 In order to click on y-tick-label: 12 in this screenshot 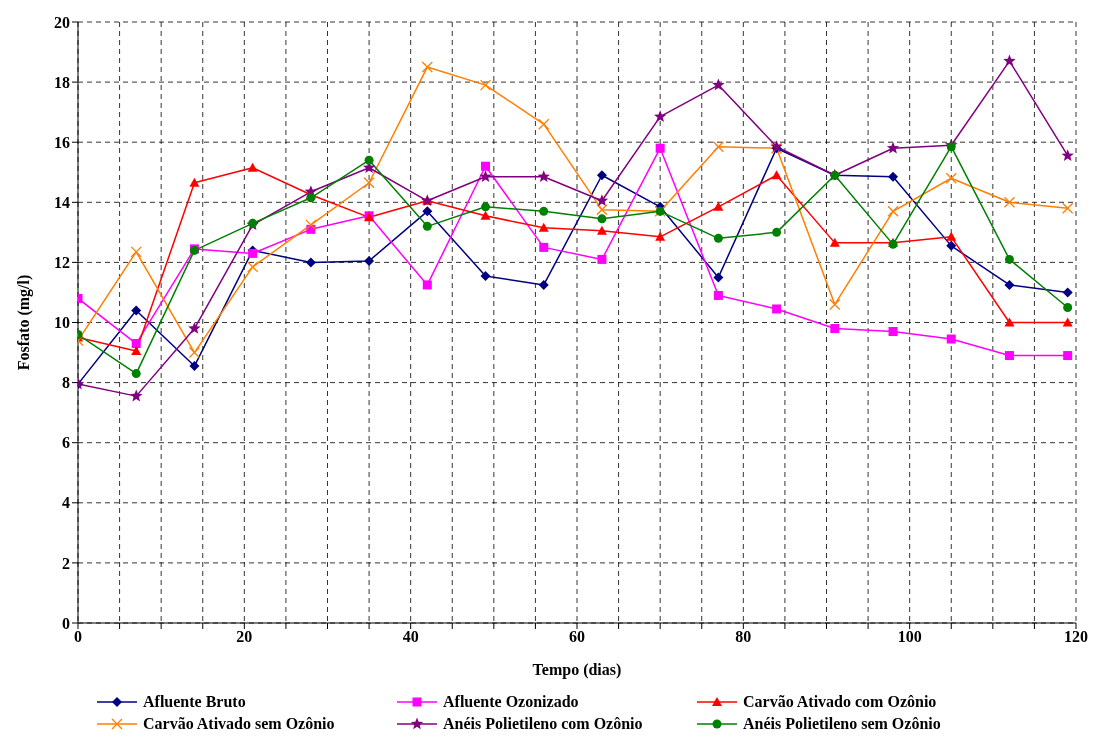, I will do `click(62, 263)`.